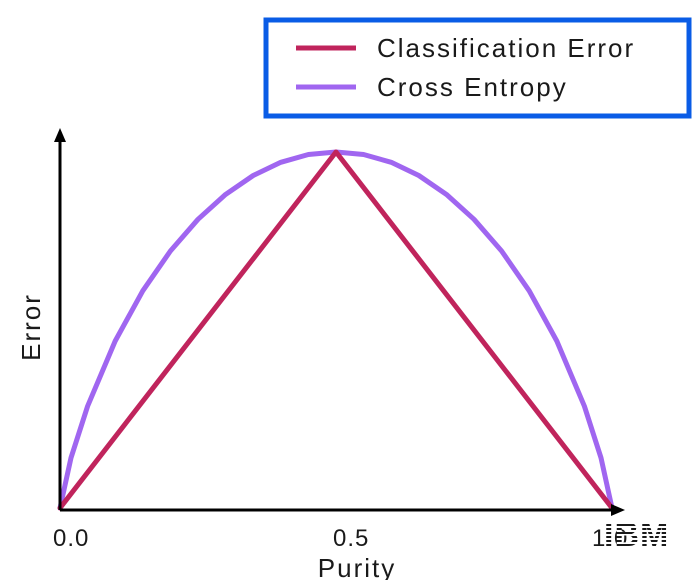 Image resolution: width=697 pixels, height=580 pixels. I want to click on ibm-logo-text: IBM, so click(636, 535).